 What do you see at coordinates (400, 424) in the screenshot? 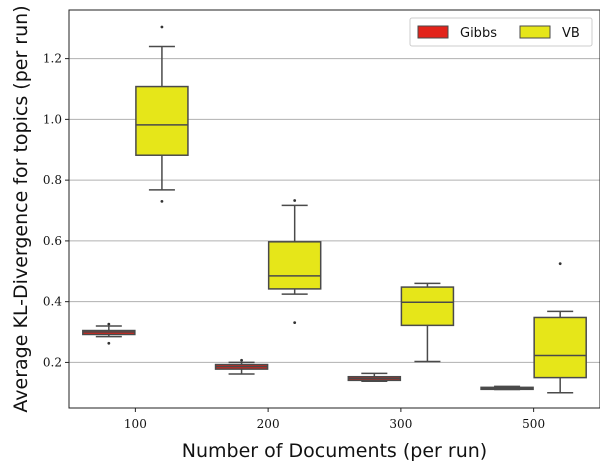
I see `x-tick-label: 300` at bounding box center [400, 424].